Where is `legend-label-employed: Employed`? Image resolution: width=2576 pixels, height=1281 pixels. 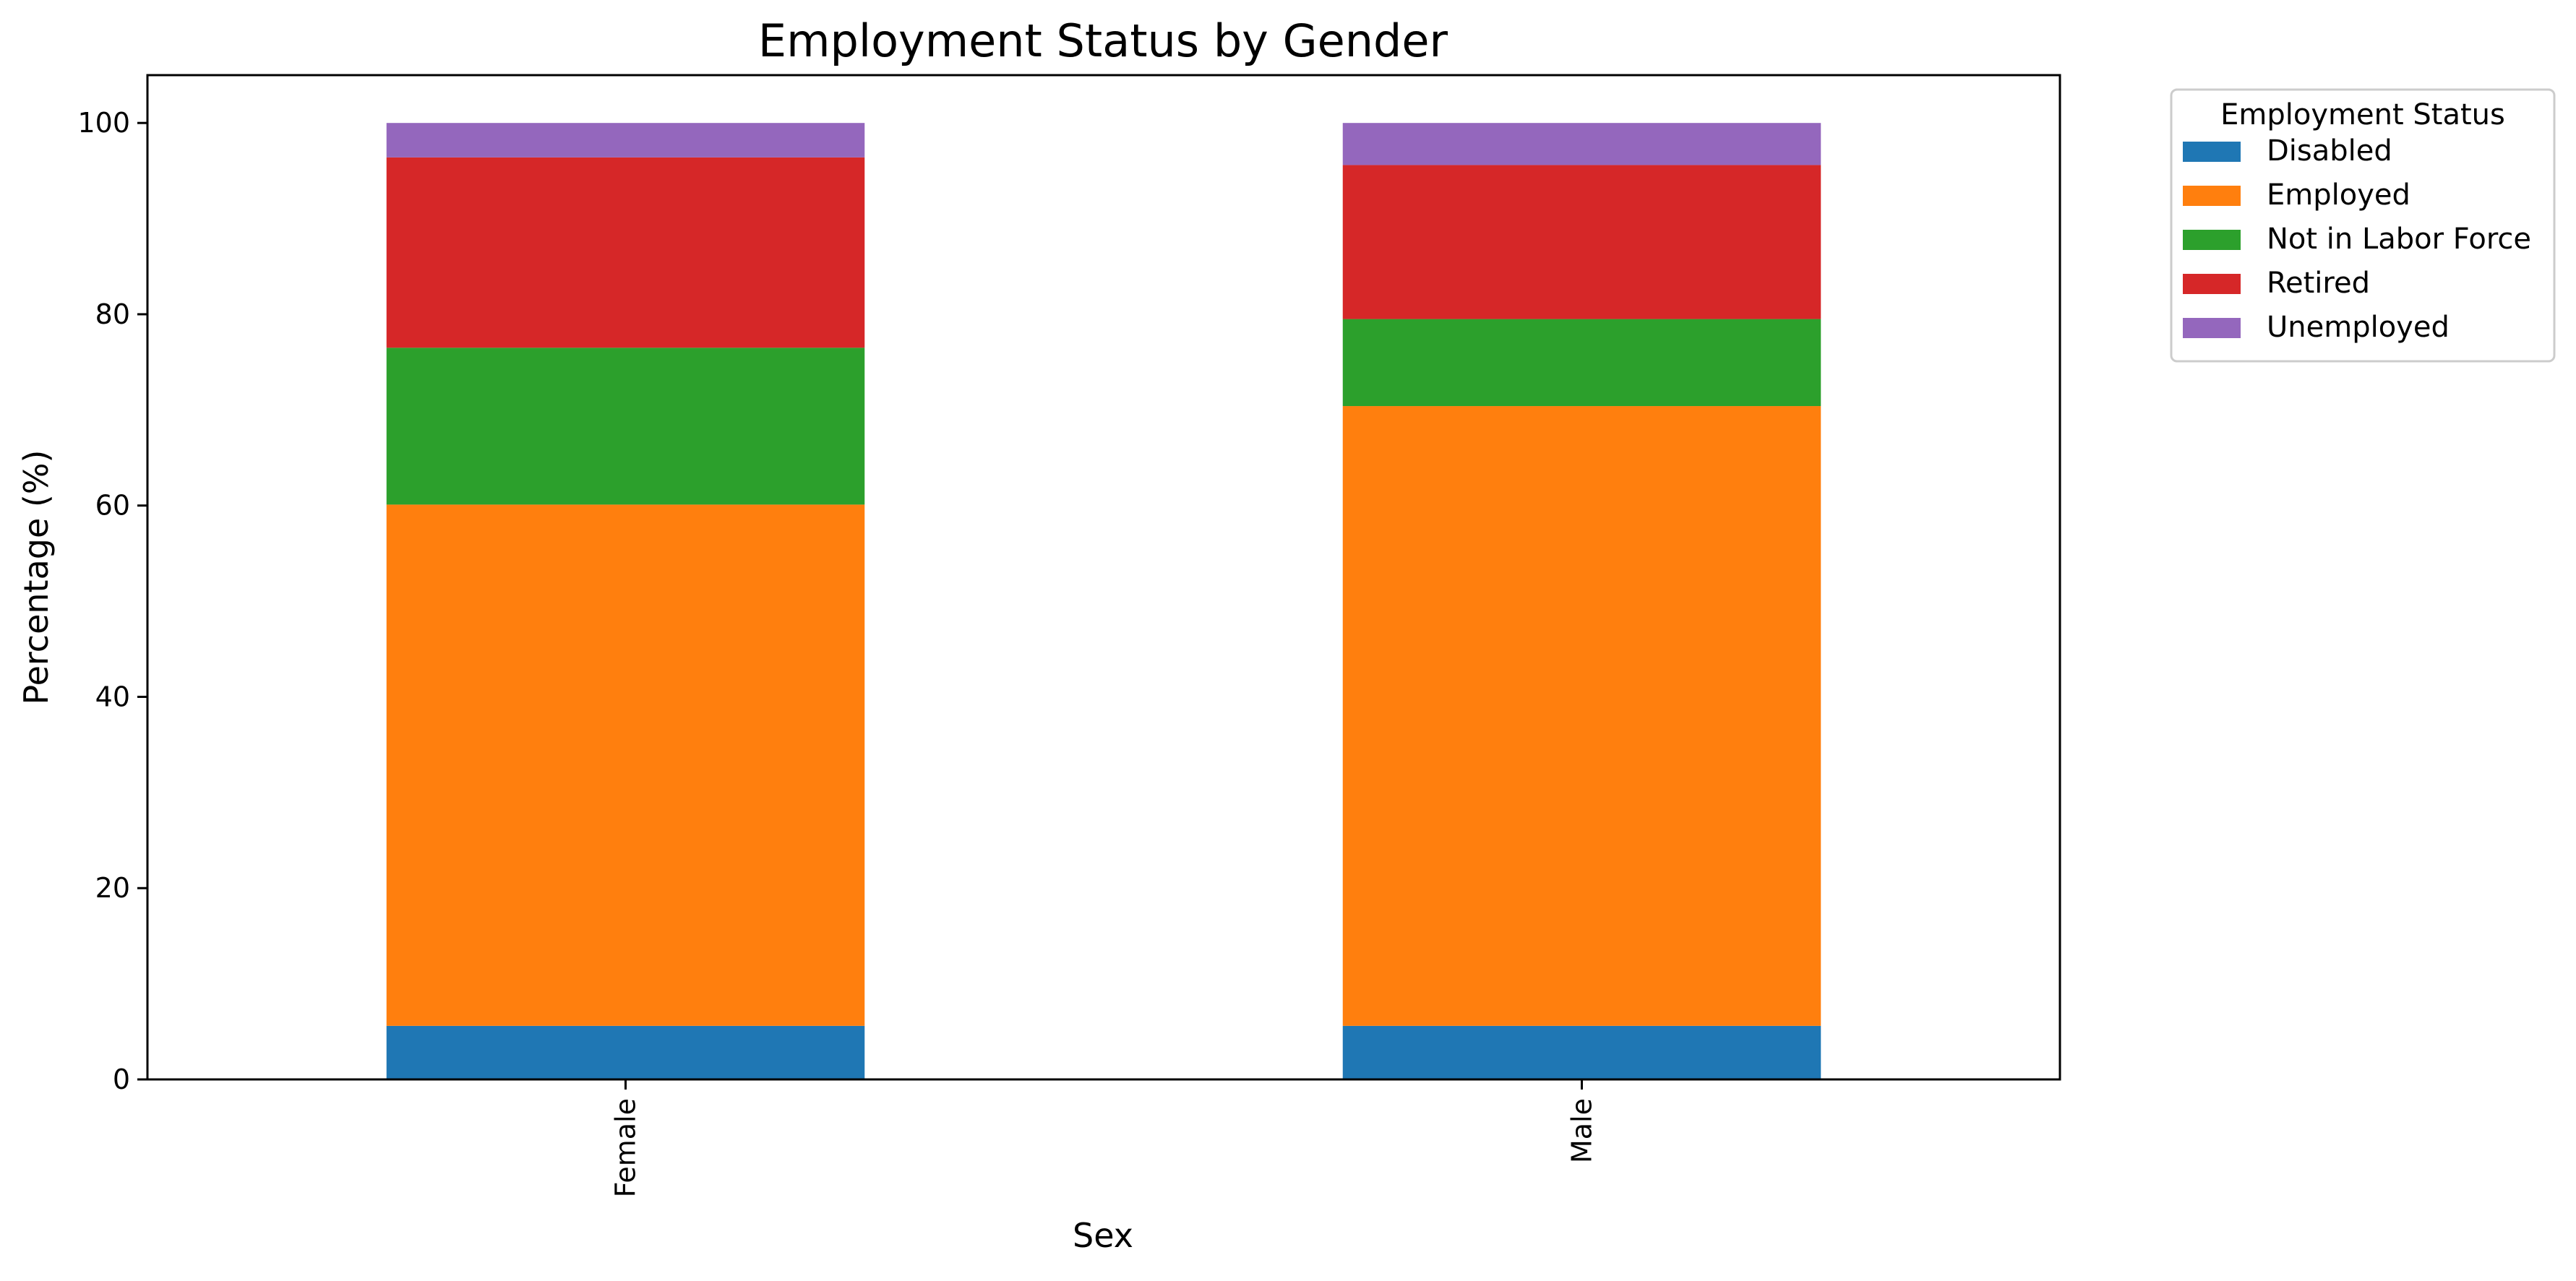
legend-label-employed: Employed is located at coordinates (2338, 195).